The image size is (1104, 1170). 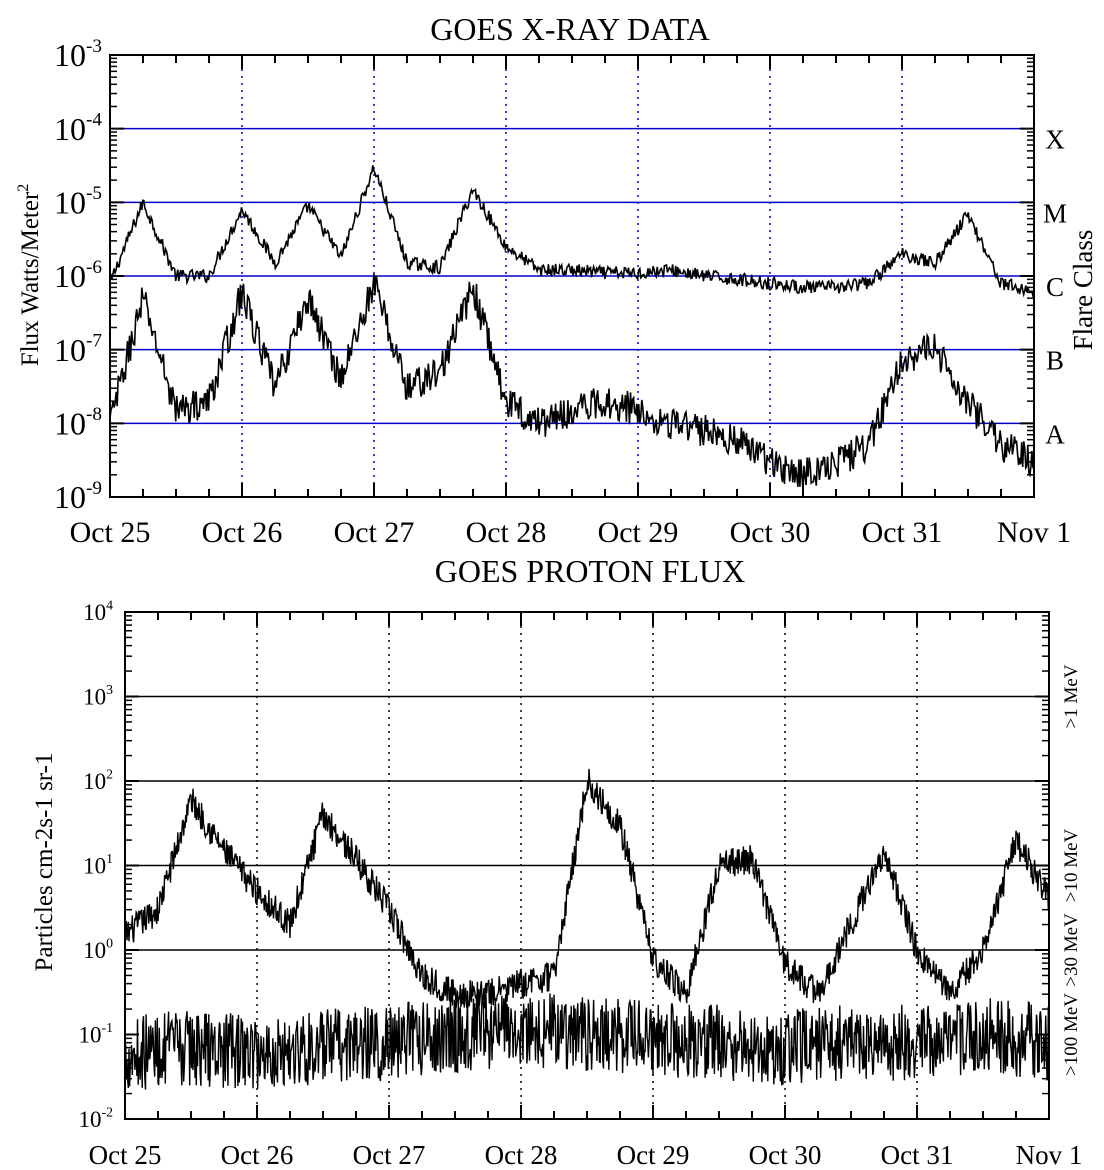 What do you see at coordinates (590, 571) in the screenshot?
I see `proton-title: GOES PROTON FLUX` at bounding box center [590, 571].